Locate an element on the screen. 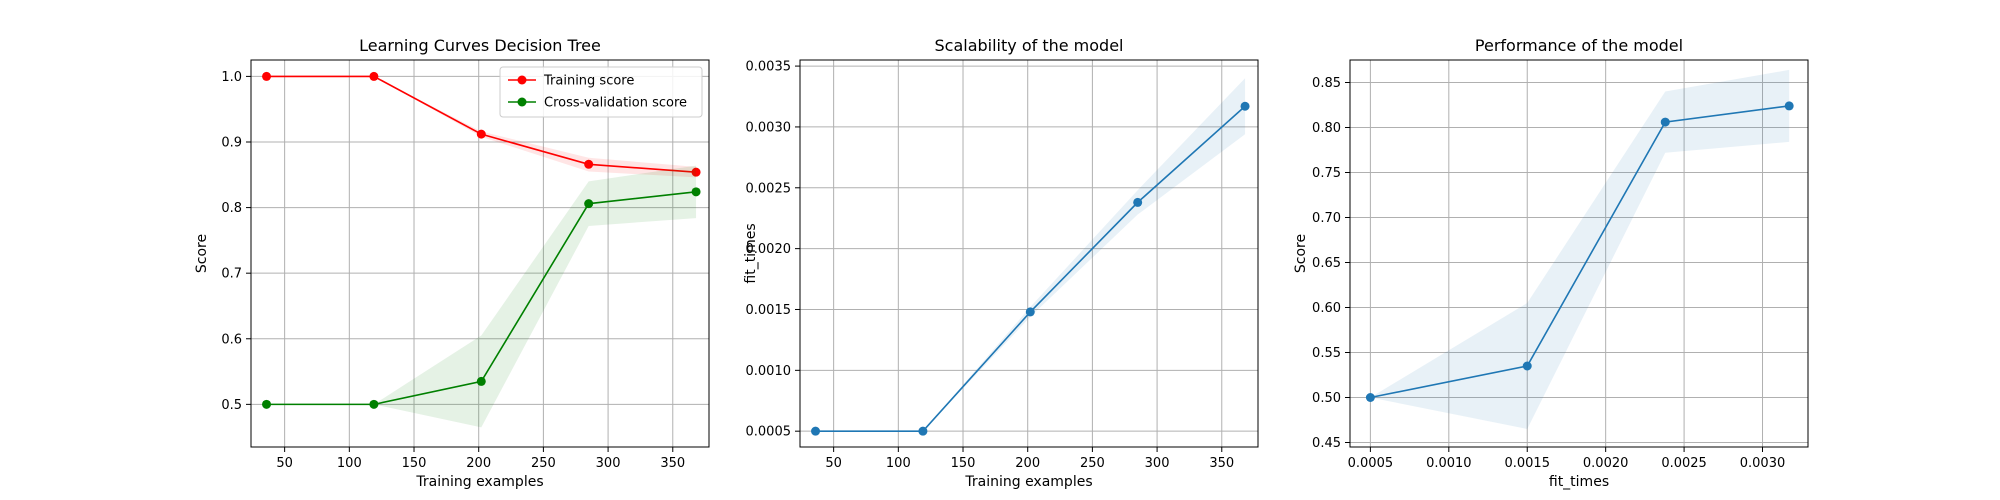 Image resolution: width=2000 pixels, height=500 pixels. y-tick-label: 0.0010 is located at coordinates (769, 371).